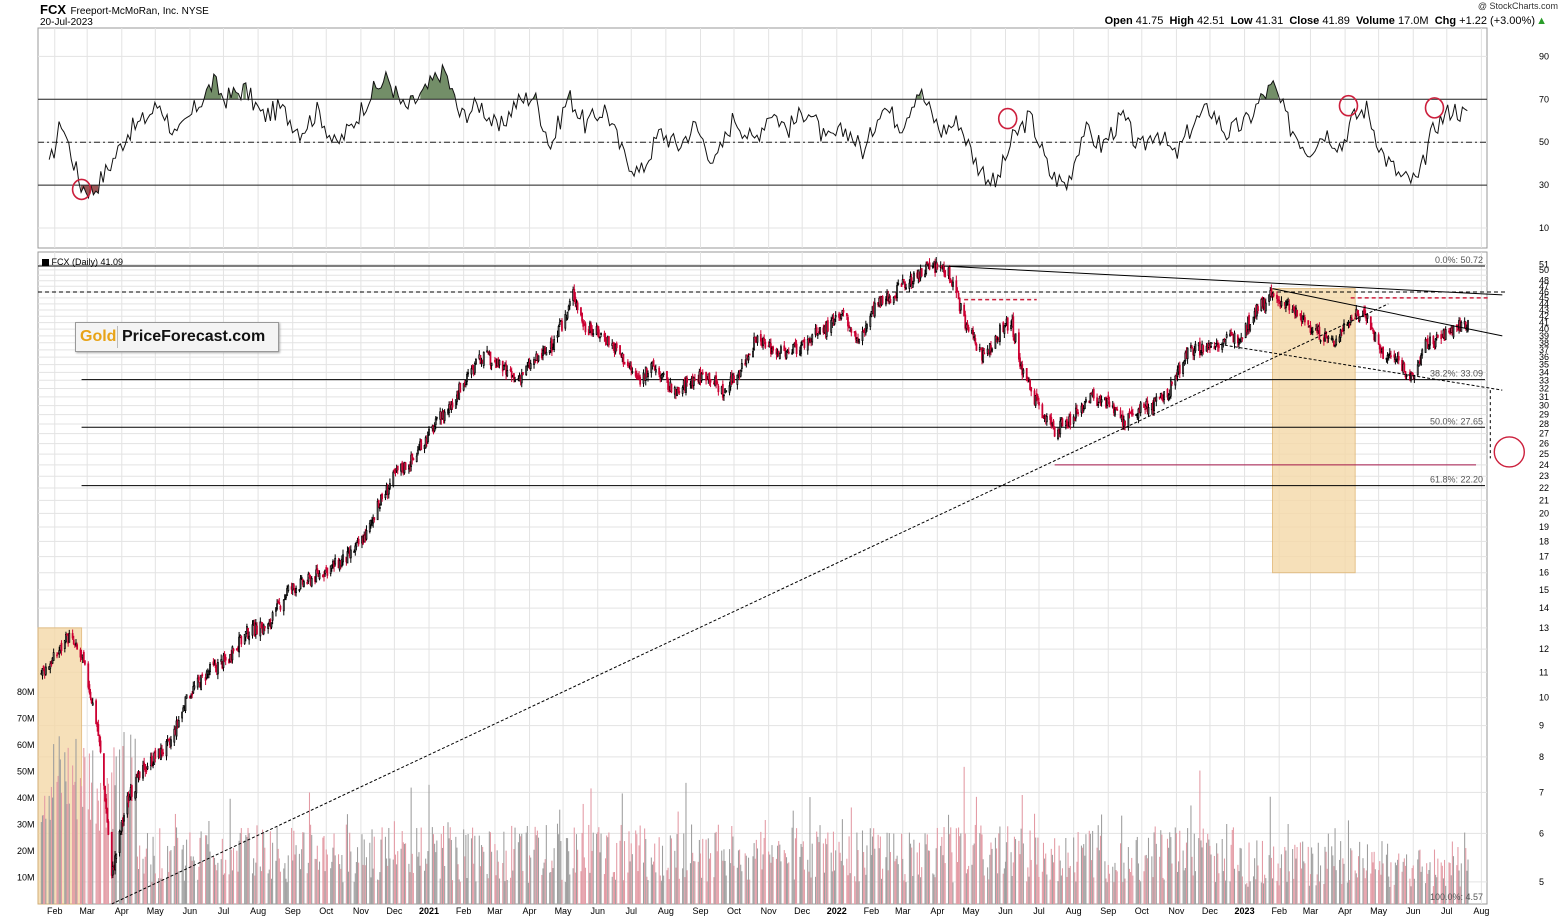 Image resolution: width=1565 pixels, height=919 pixels. Describe the element at coordinates (919, 94) in the screenshot. I see `rsi-overbought-fill` at that location.